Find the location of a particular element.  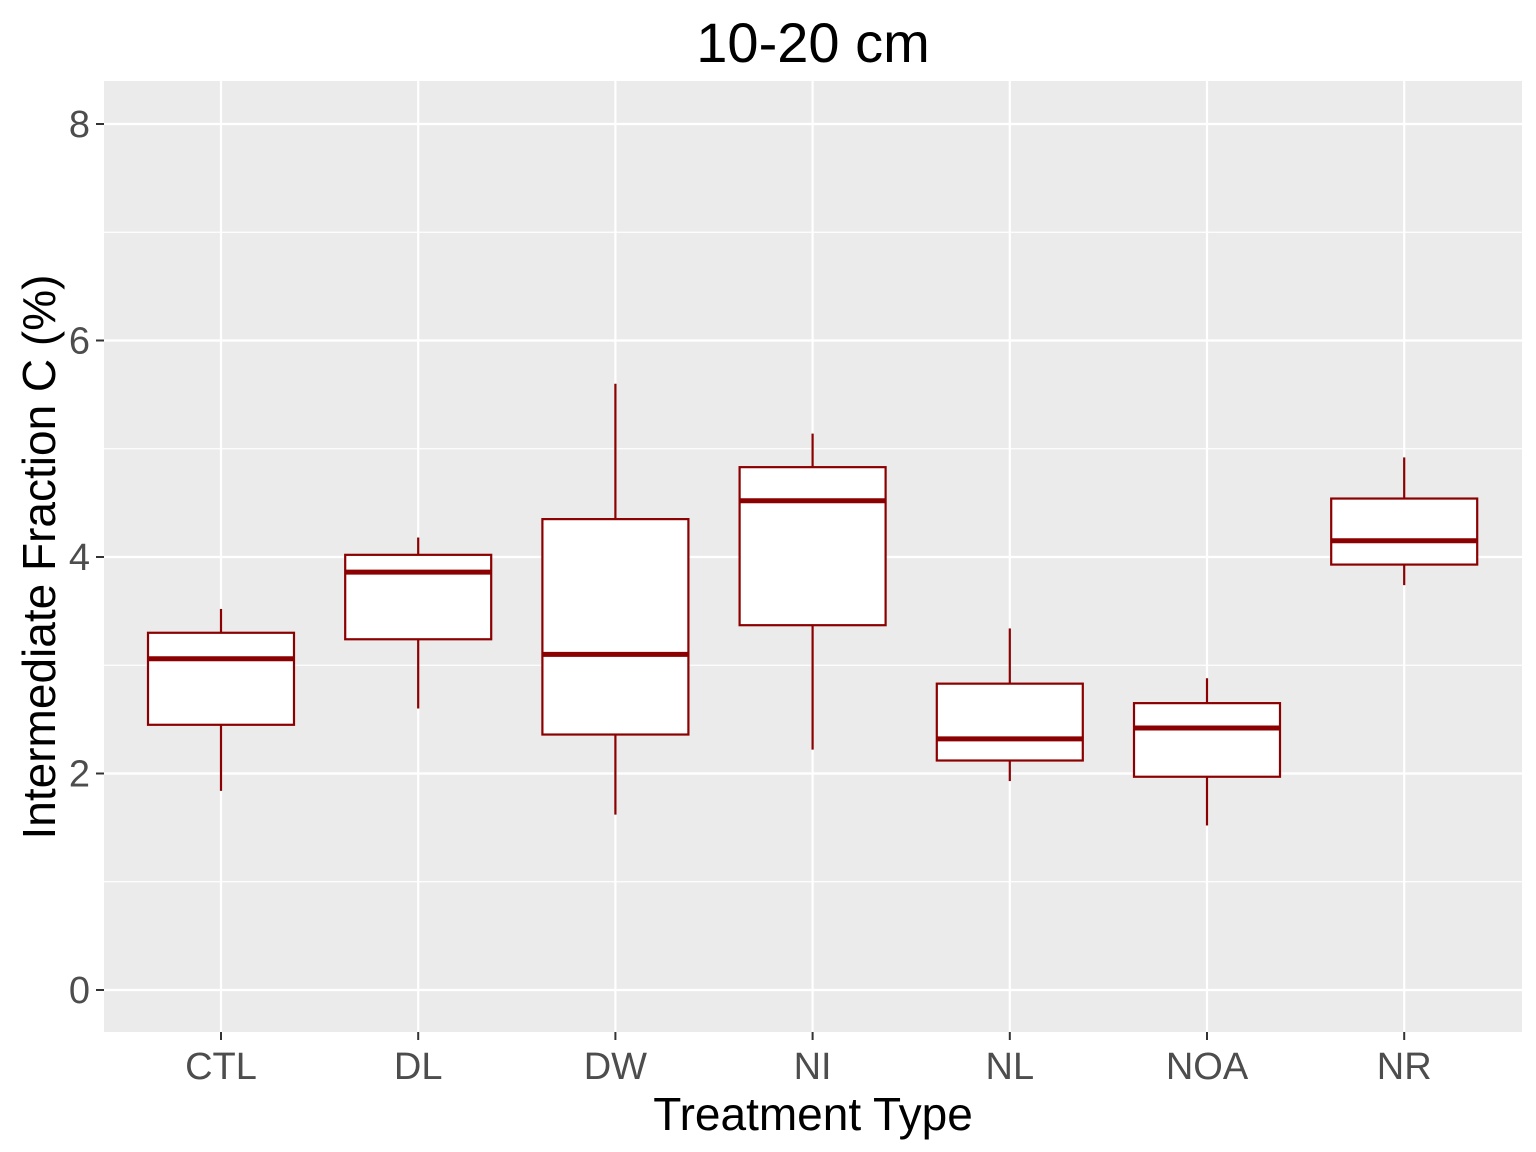

x-tick-label: NL is located at coordinates (1010, 1067).